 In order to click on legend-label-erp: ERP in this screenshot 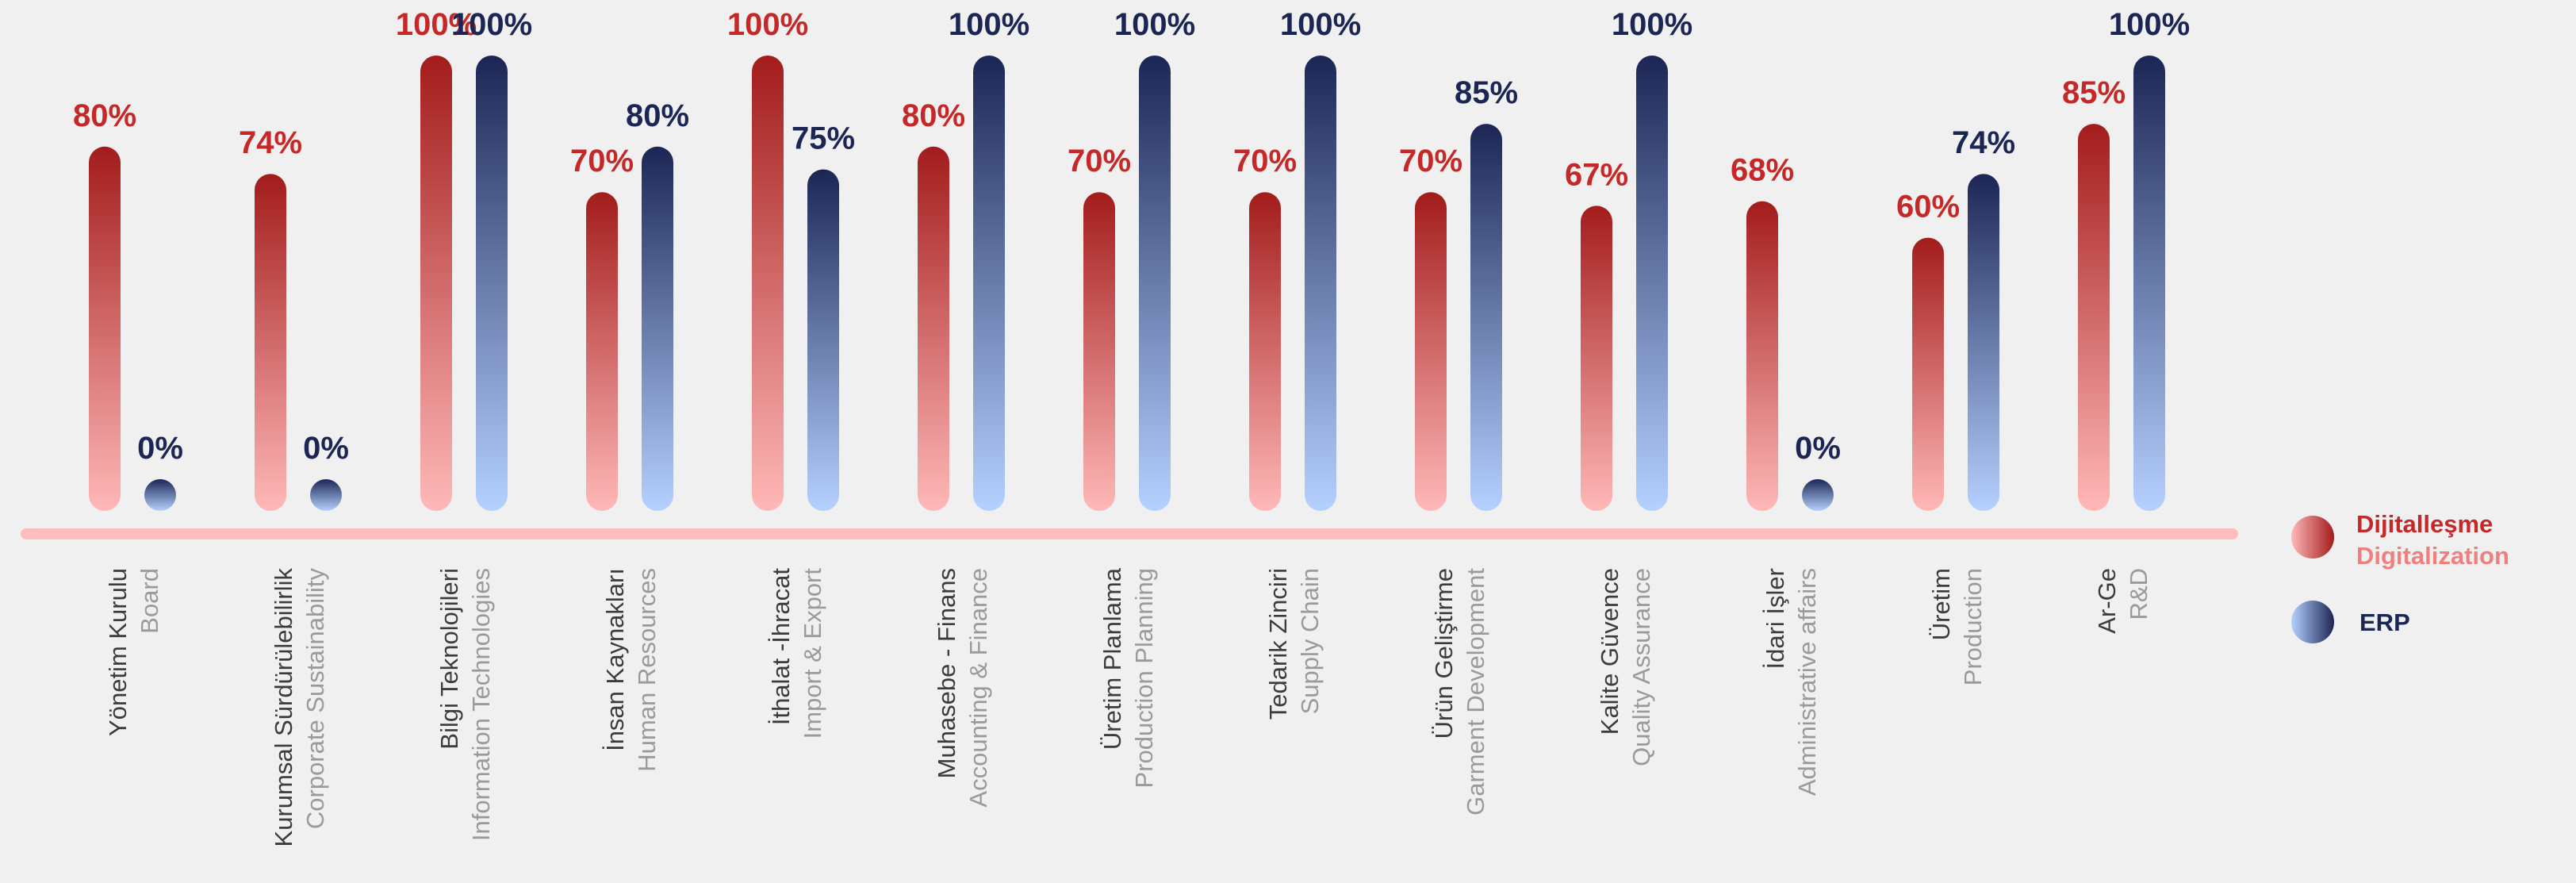, I will do `click(2384, 622)`.